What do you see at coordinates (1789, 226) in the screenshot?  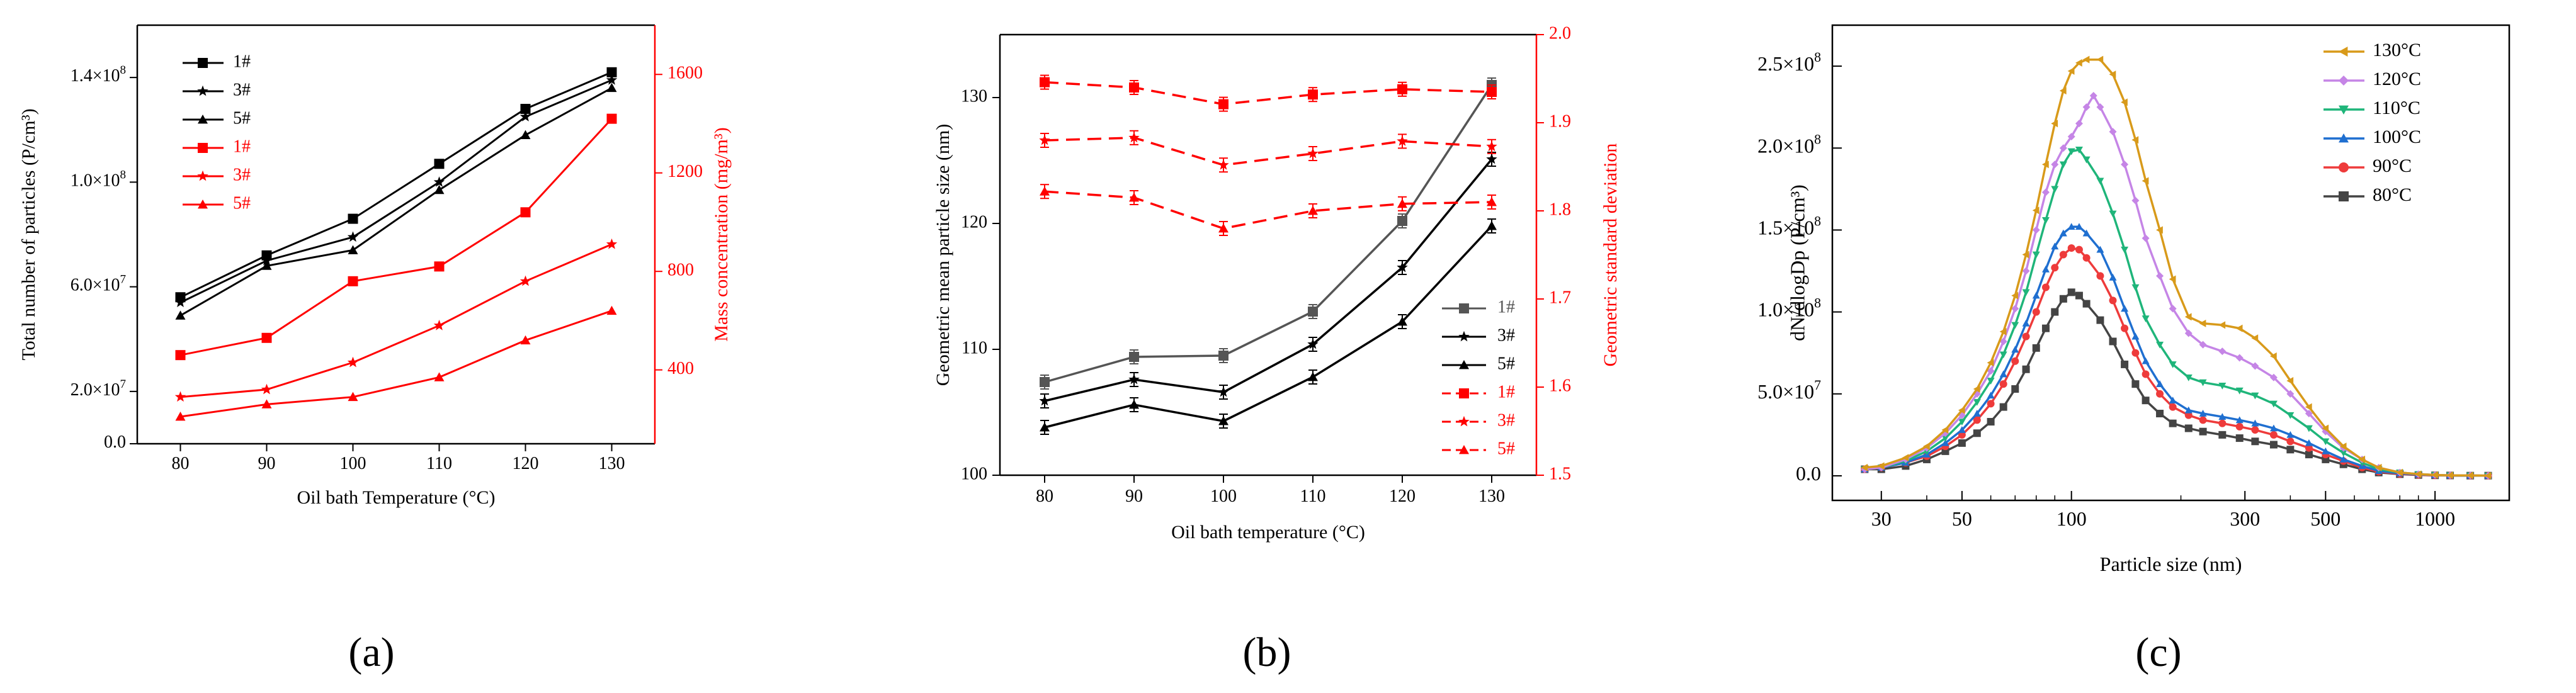 I see `y-tick-label: 1.5×10⁸` at bounding box center [1789, 226].